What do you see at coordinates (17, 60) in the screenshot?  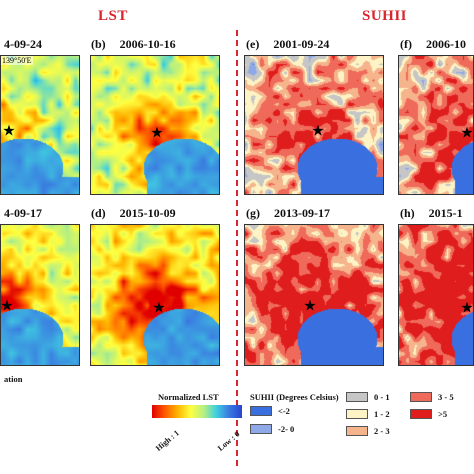 I see `longitude-label: 139°50'E` at bounding box center [17, 60].